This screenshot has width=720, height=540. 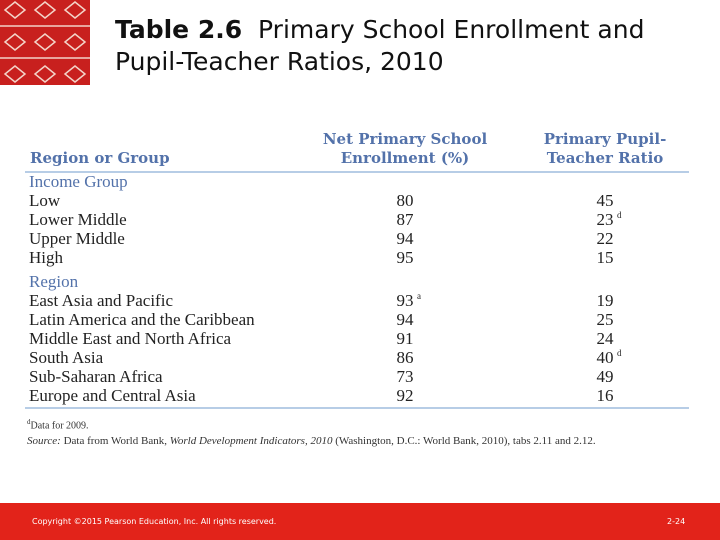 What do you see at coordinates (96, 376) in the screenshot?
I see `row-label: Sub-Saharan Africa` at bounding box center [96, 376].